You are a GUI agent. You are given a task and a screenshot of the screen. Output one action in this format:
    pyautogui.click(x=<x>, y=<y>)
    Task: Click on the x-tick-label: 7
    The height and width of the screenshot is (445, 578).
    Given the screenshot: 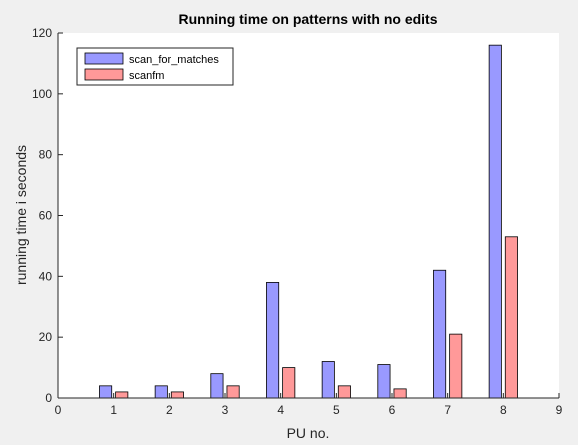 What is the action you would take?
    pyautogui.click(x=447, y=410)
    